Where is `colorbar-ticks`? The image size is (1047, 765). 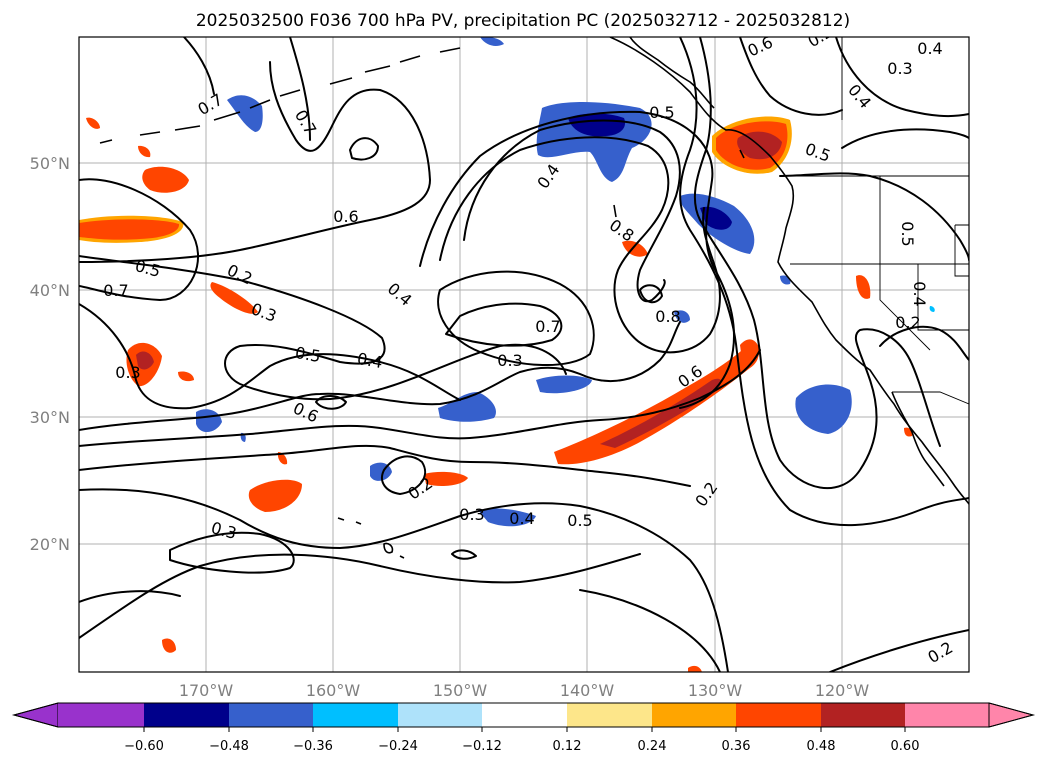 colorbar-ticks is located at coordinates (524, 729).